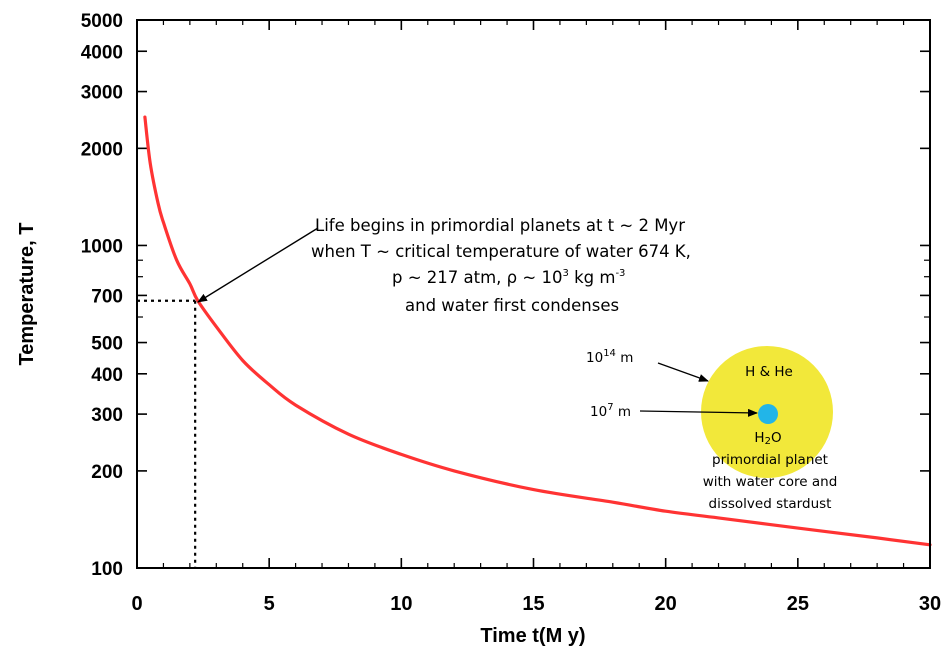 This screenshot has height=650, width=948. Describe the element at coordinates (477, 277) in the screenshot. I see `annotation-line-3-a: p ~ 217 atm, ρ ~ 10` at that location.